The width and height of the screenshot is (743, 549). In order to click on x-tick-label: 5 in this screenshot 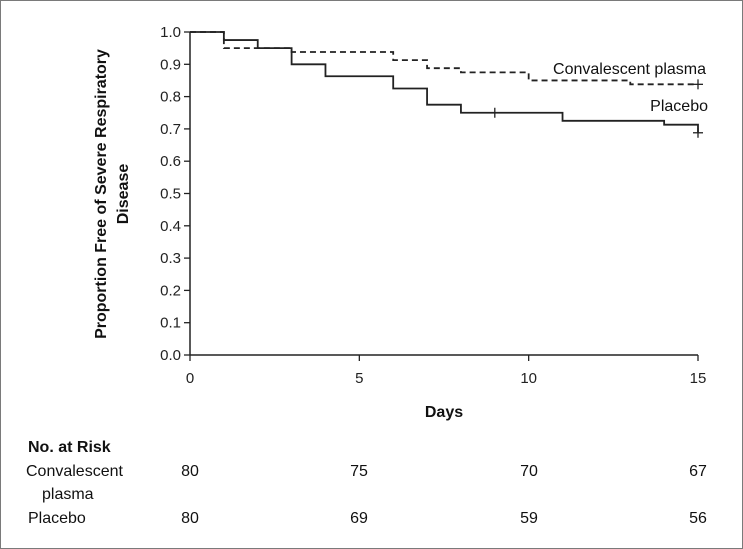, I will do `click(359, 378)`.